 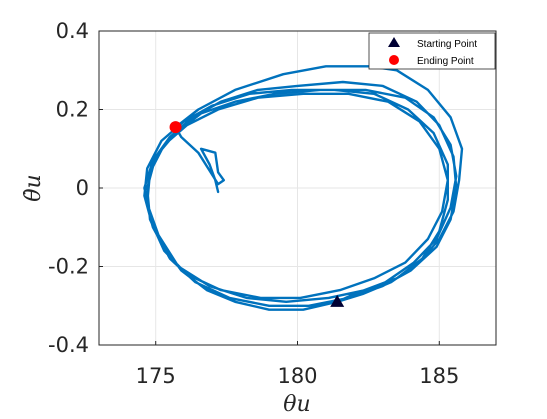 What do you see at coordinates (445, 61) in the screenshot?
I see `legend-ending-point-label: Ending Point` at bounding box center [445, 61].